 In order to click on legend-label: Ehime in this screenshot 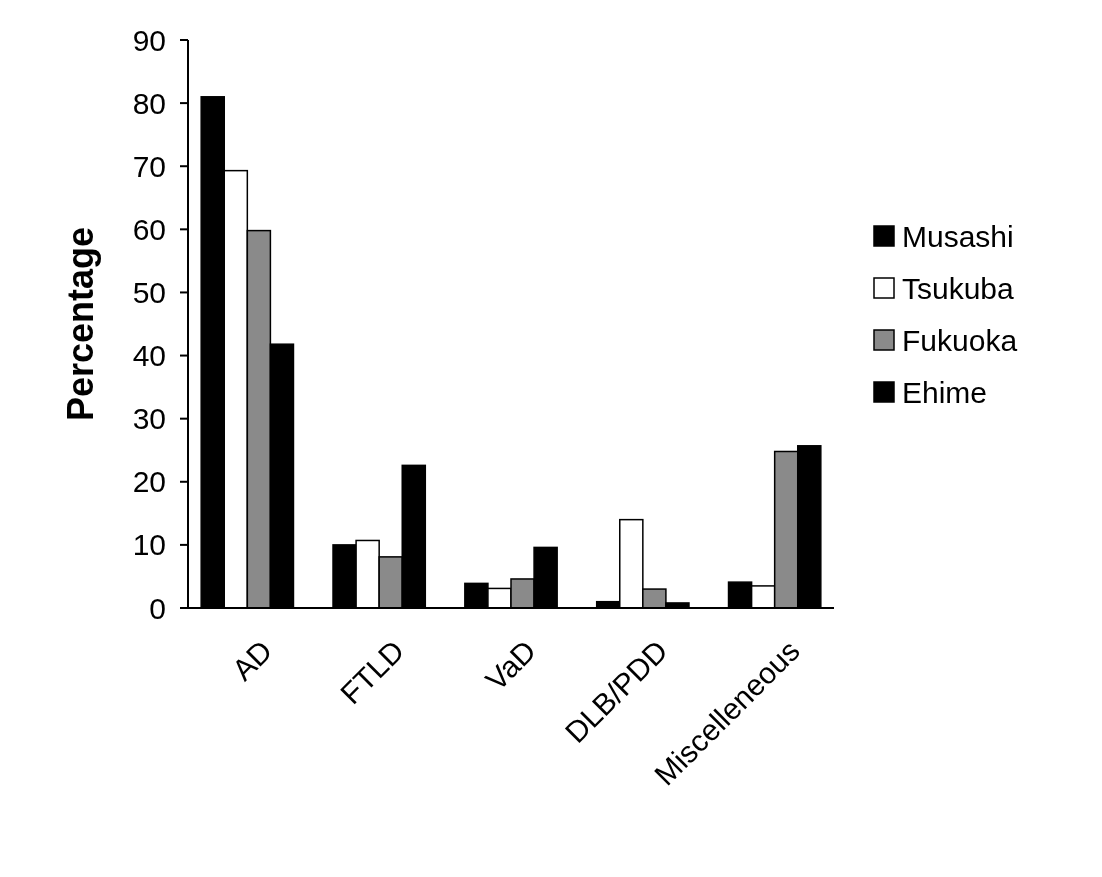, I will do `click(945, 392)`.